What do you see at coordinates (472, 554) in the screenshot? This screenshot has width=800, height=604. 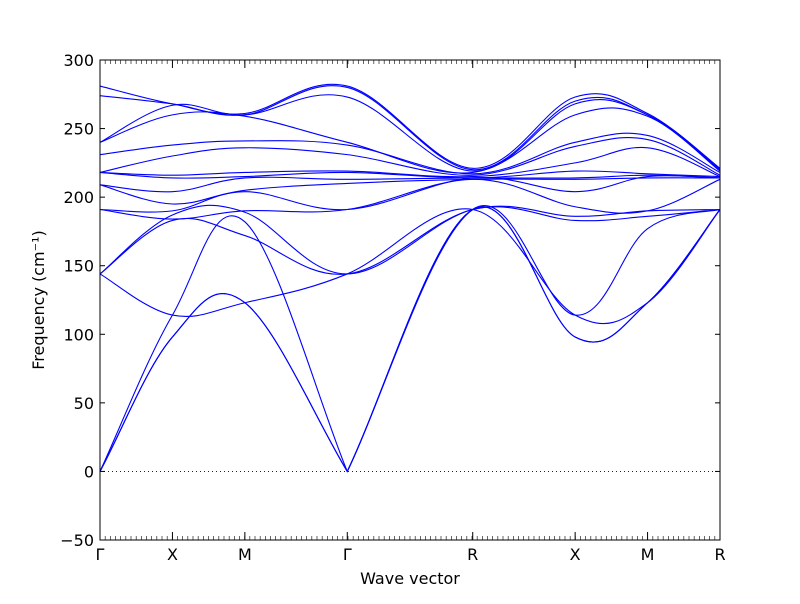 I see `x-tick-label-5: R` at bounding box center [472, 554].